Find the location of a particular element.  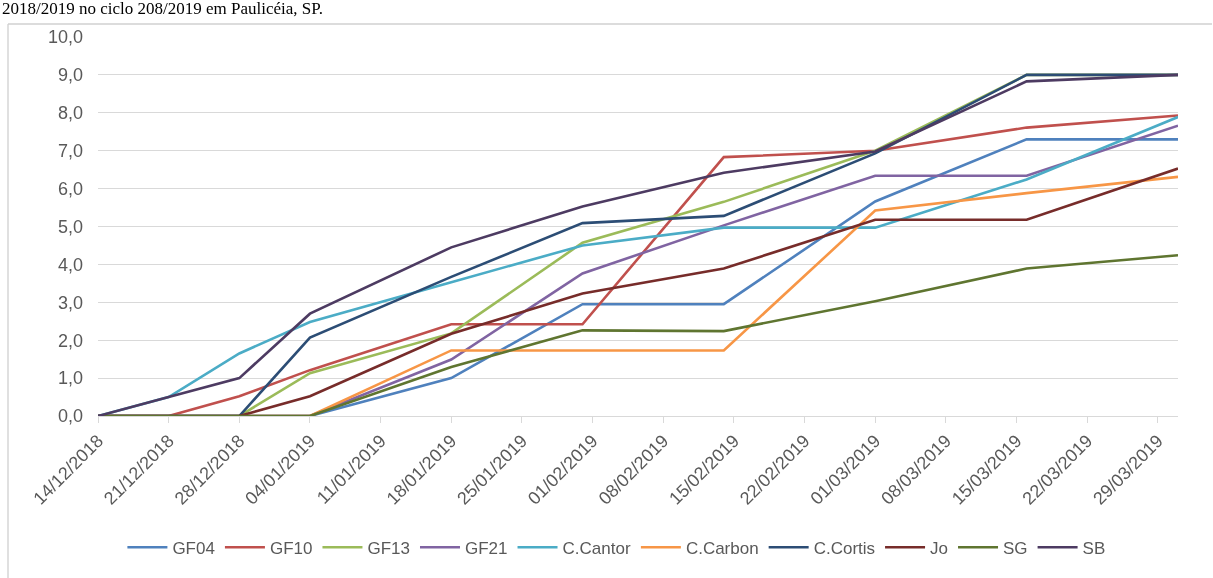

legend-label: Jo is located at coordinates (939, 548).